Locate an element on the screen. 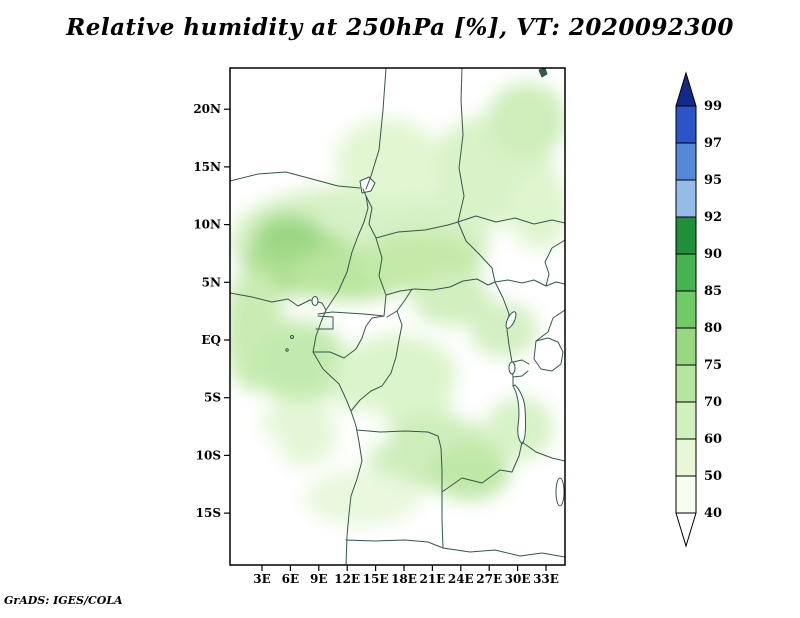 The width and height of the screenshot is (800, 618). x-axis-tick-label: 9E is located at coordinates (319, 579).